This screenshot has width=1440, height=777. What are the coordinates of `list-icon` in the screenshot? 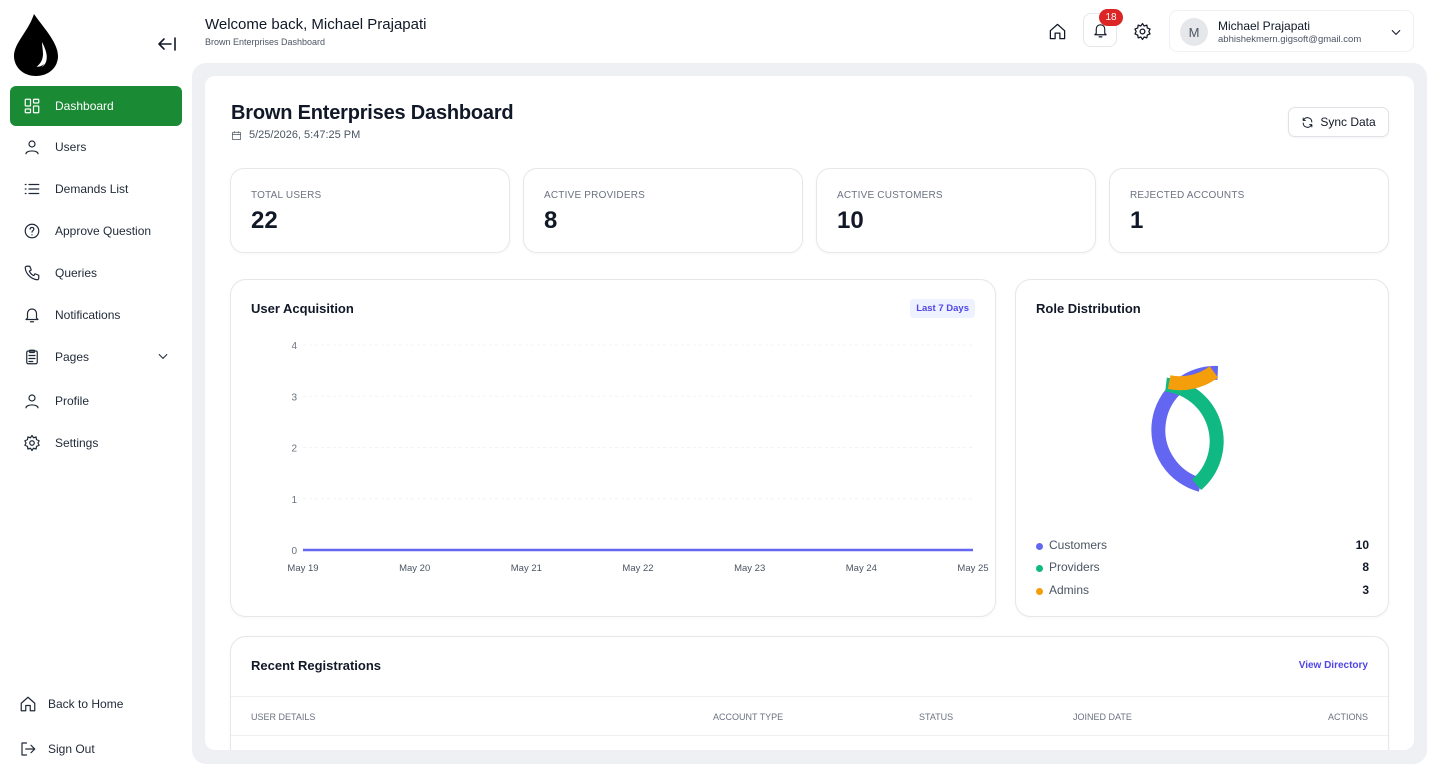 It's located at (32, 189).